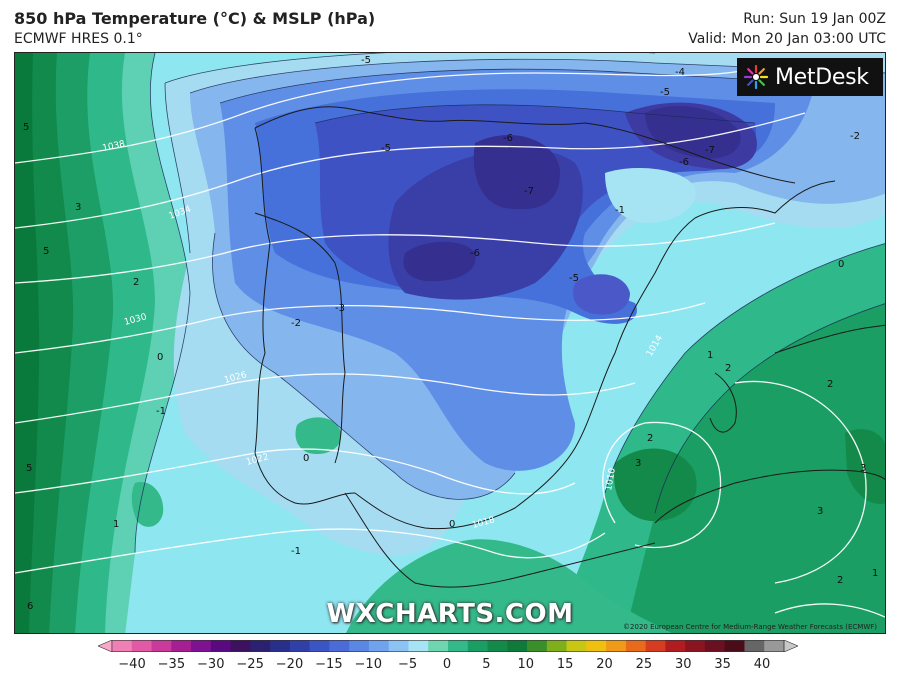 The height and width of the screenshot is (689, 900). What do you see at coordinates (30, 606) in the screenshot?
I see `temp-label: 6` at bounding box center [30, 606].